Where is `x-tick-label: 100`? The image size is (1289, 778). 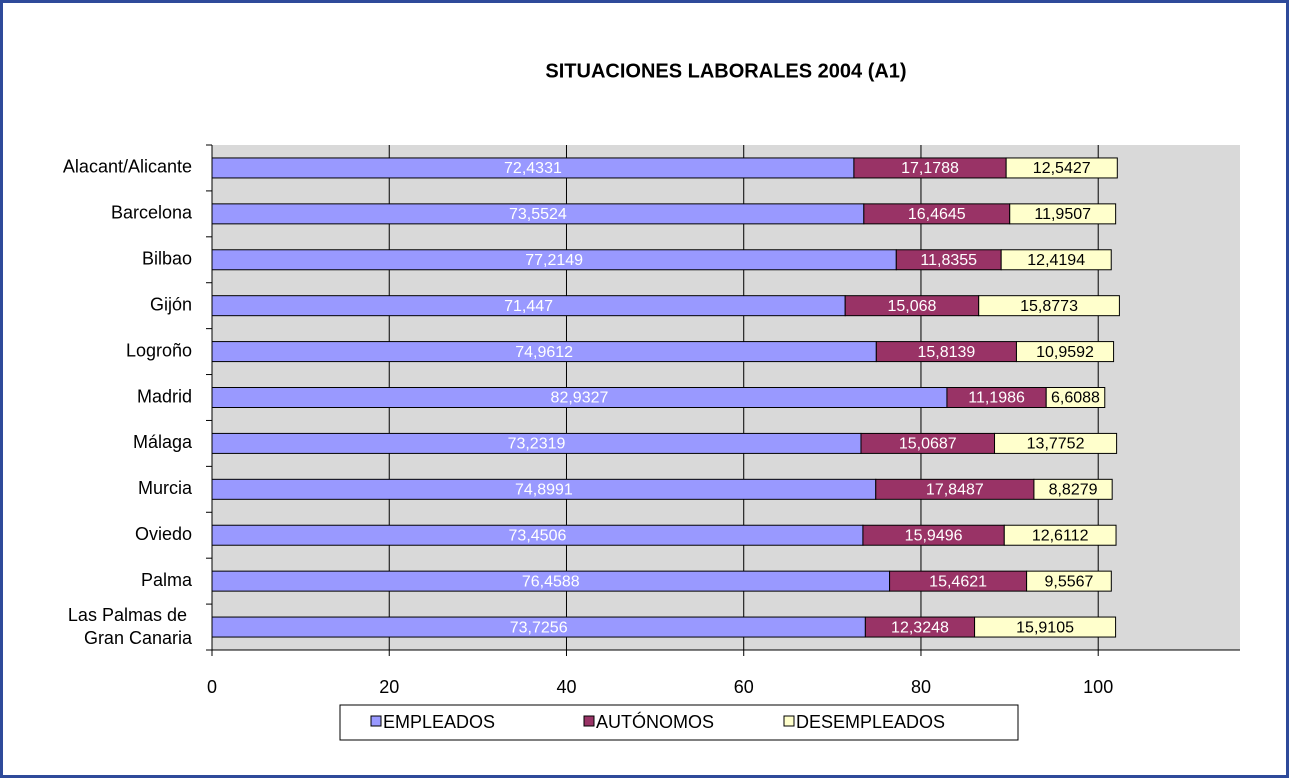 x-tick-label: 100 is located at coordinates (1098, 687).